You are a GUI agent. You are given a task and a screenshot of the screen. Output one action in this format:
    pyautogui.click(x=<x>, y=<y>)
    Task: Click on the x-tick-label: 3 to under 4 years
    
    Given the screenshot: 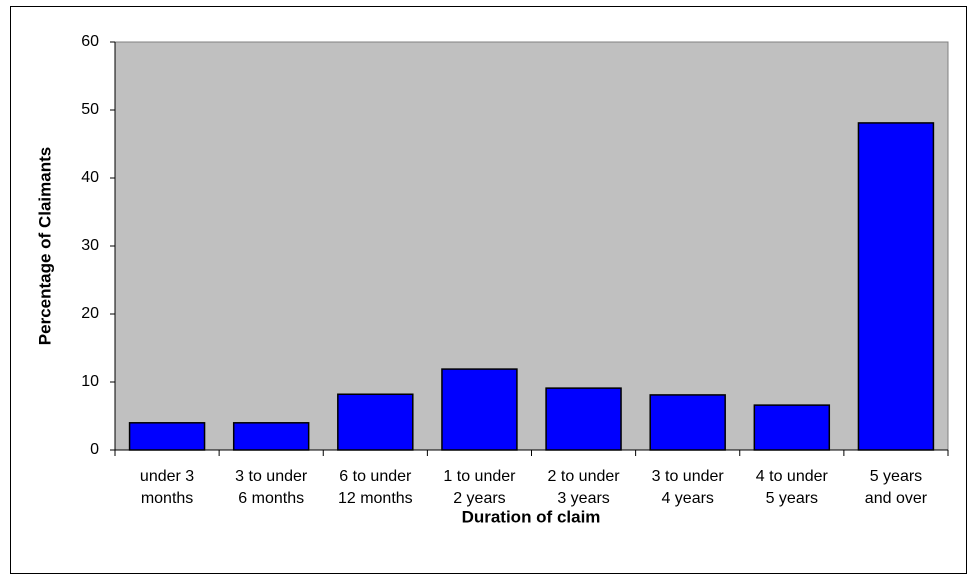 What is the action you would take?
    pyautogui.click(x=687, y=487)
    